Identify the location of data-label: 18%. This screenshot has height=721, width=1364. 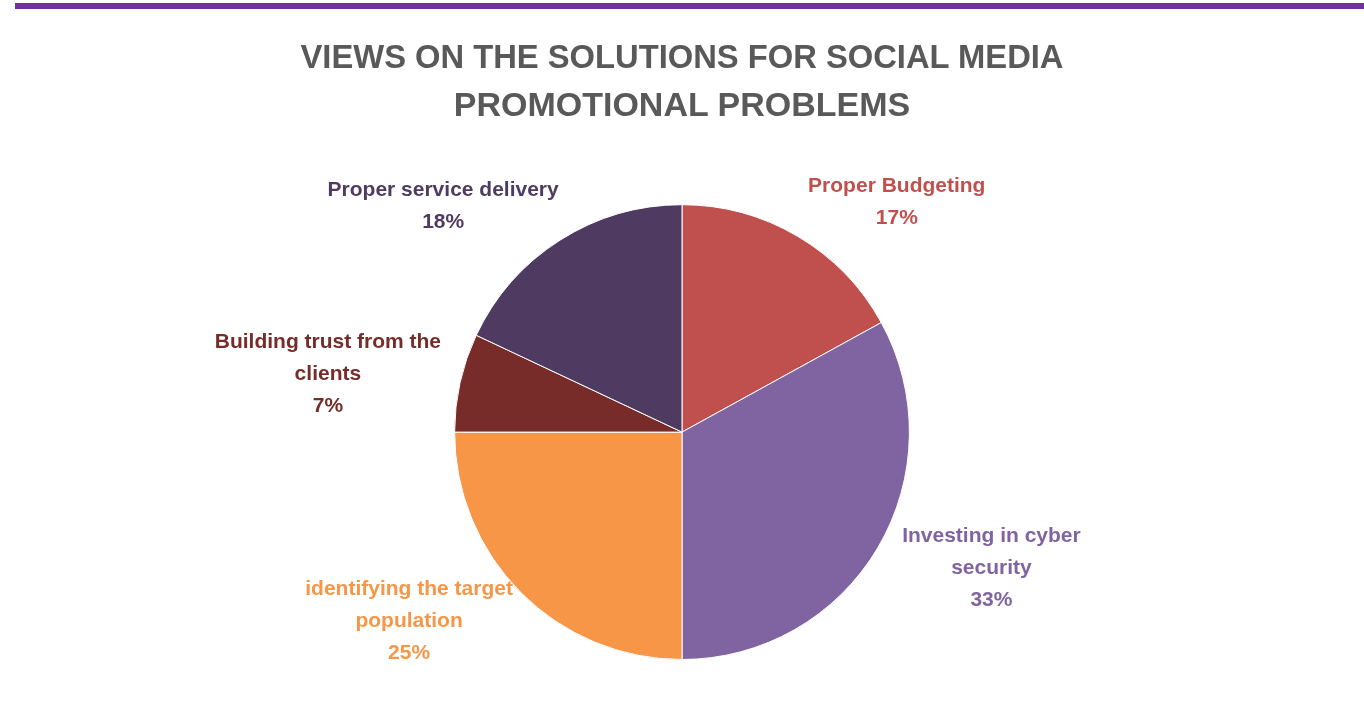
(443, 221).